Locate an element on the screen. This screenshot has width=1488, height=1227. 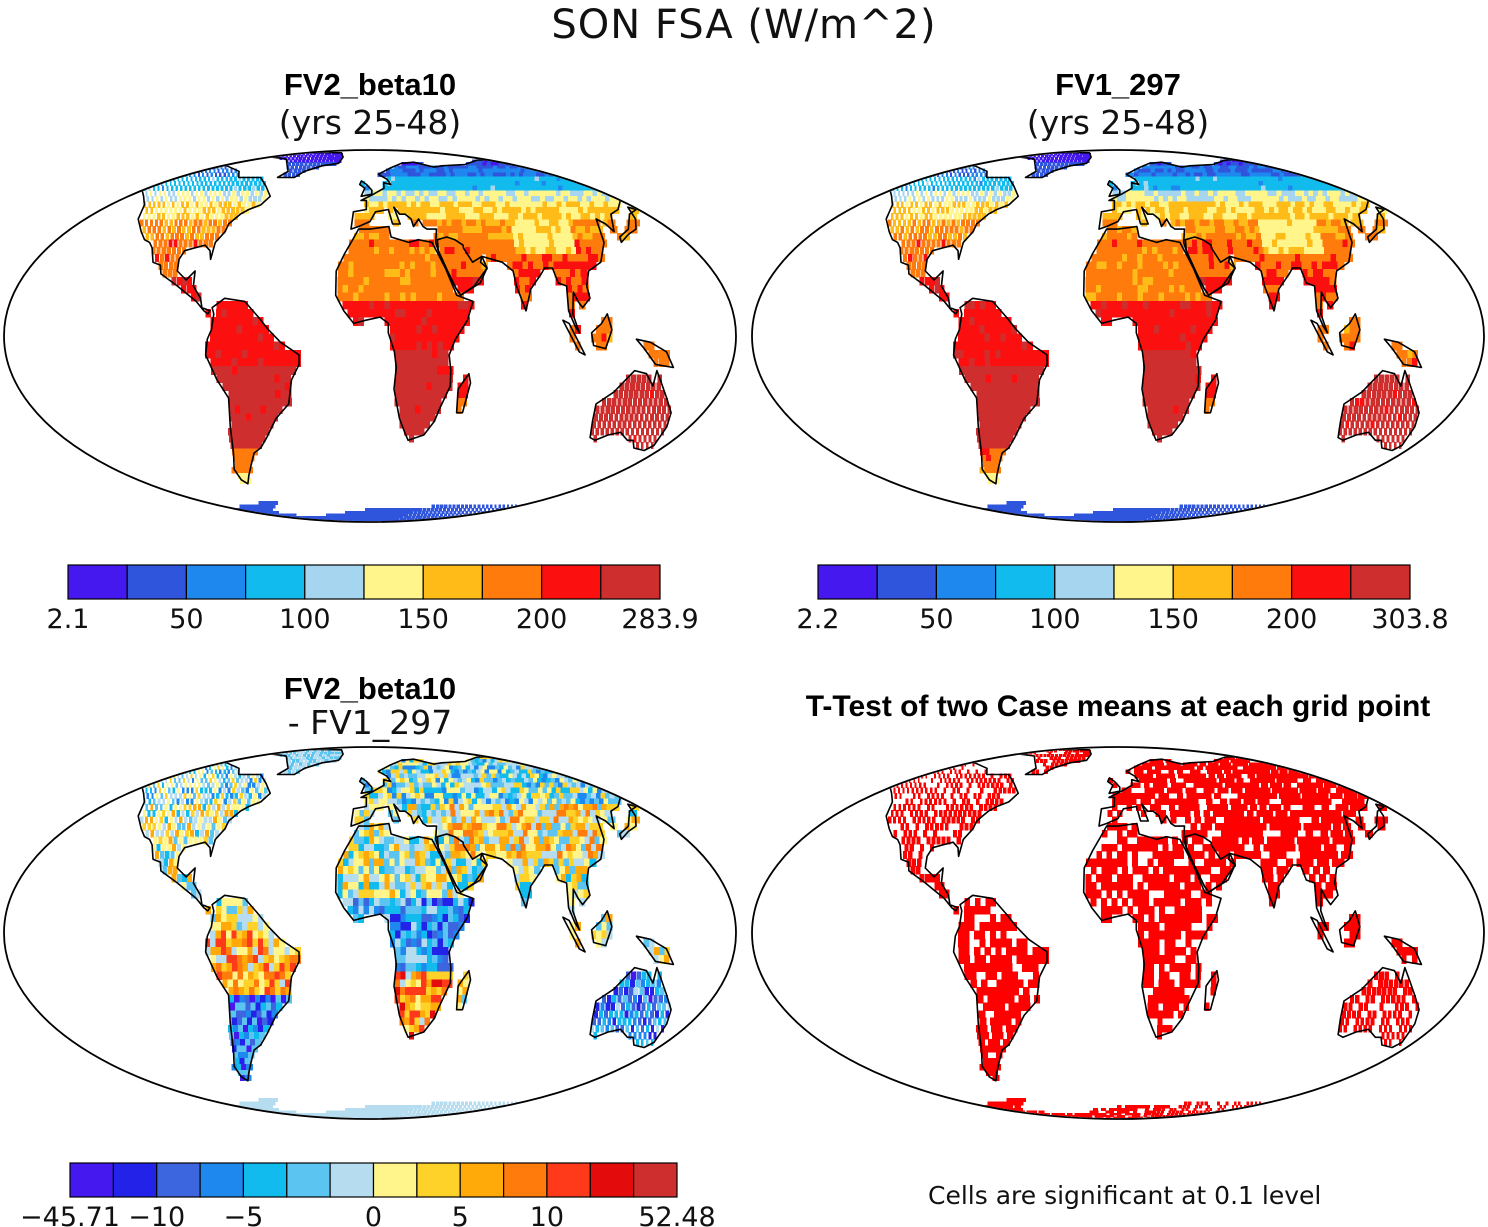
panel2-title: FV1_297 is located at coordinates (1118, 84).